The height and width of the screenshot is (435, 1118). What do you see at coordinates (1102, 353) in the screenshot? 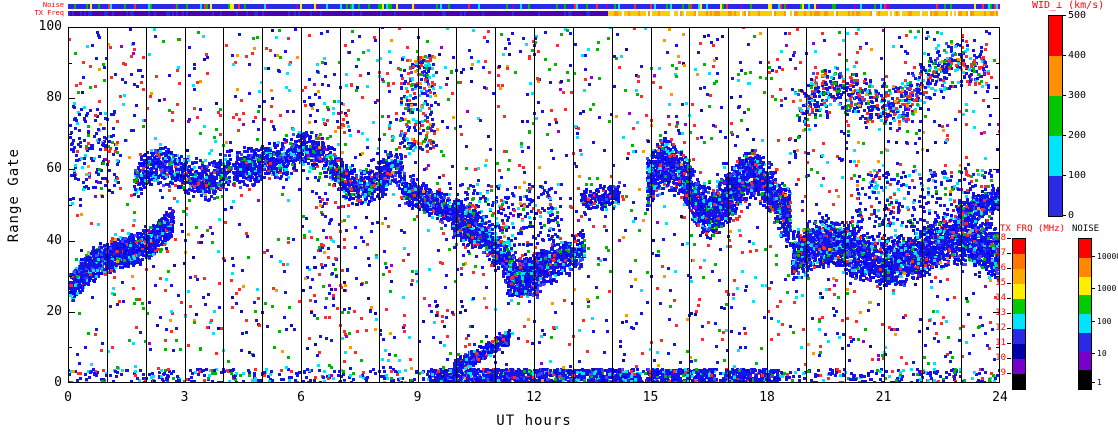
I see `noise-colorbar-tick-label: 10` at bounding box center [1102, 353].